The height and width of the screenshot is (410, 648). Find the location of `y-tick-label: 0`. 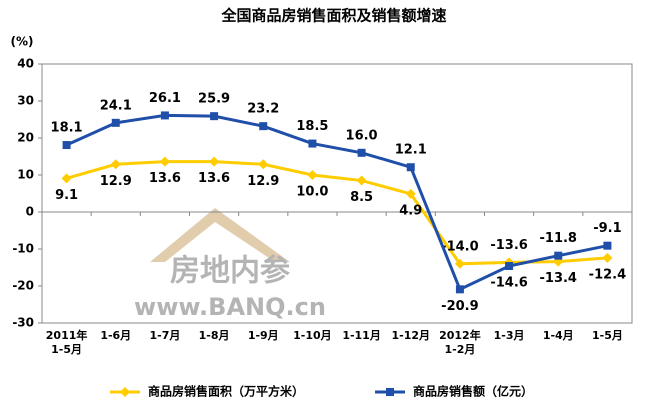

y-tick-label: 0 is located at coordinates (30, 212).